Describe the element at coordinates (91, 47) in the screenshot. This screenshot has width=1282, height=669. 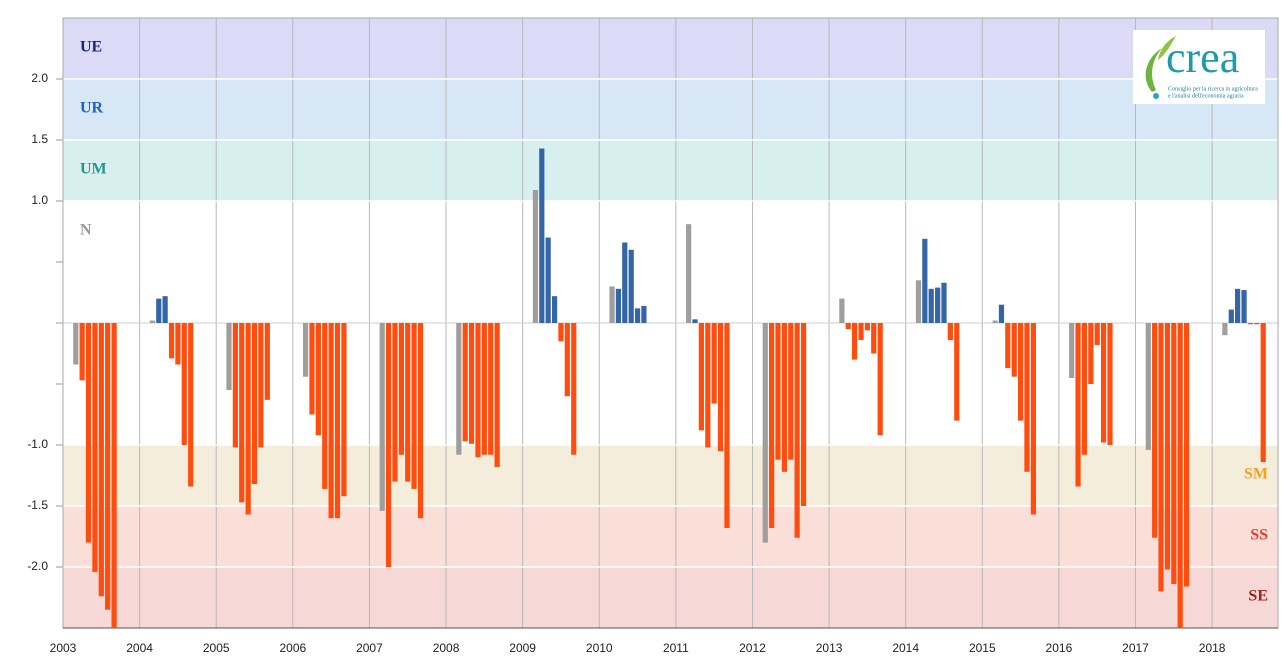
I see `band-label: UE` at that location.